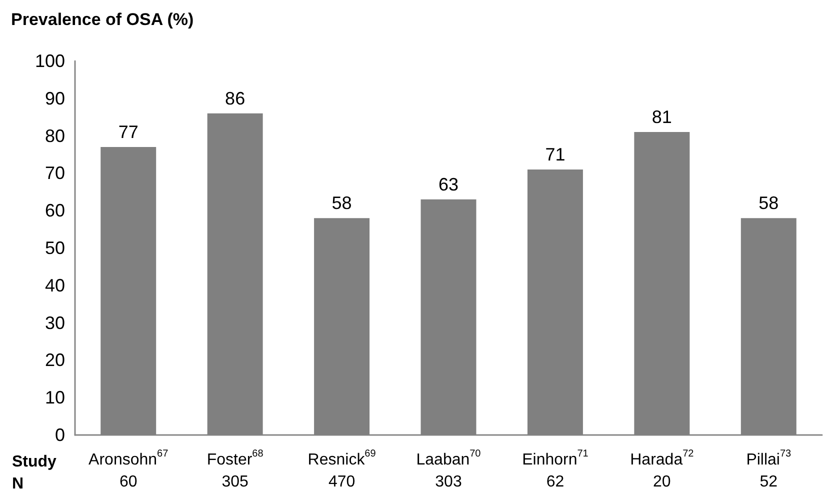  I want to click on y-tick-label: 10, so click(54, 398).